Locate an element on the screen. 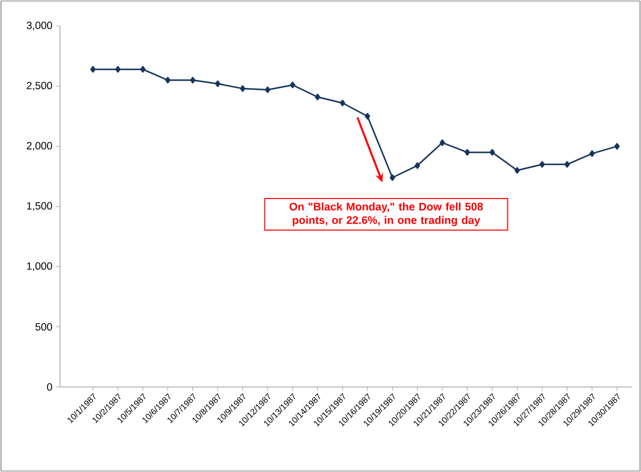 The width and height of the screenshot is (641, 472). y-tick-label: 0 is located at coordinates (49, 387).